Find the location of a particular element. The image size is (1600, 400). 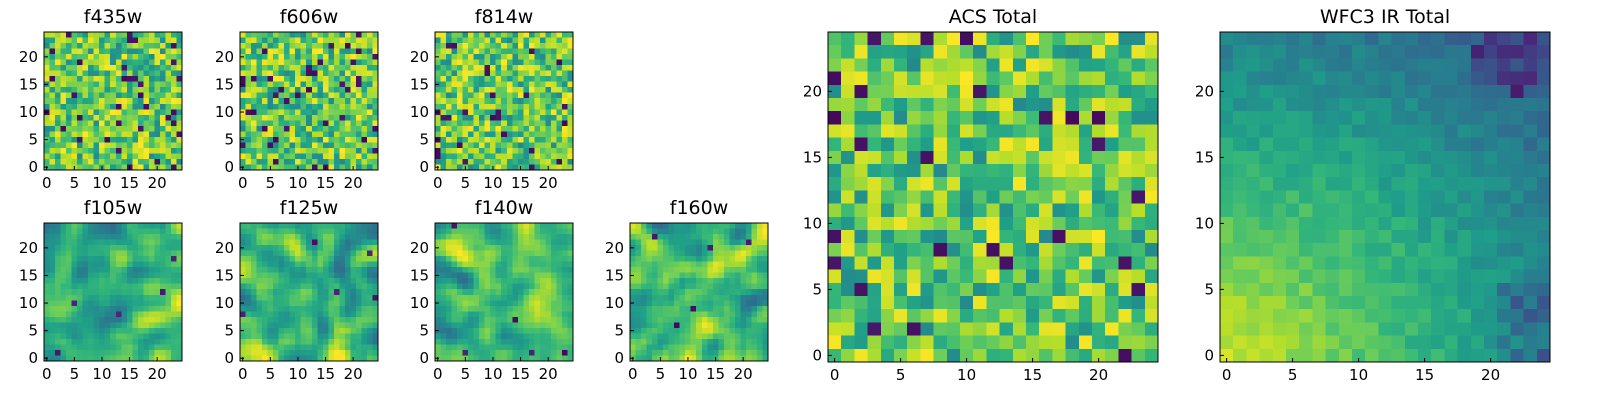

x-tick-label: 0 is located at coordinates (243, 183).